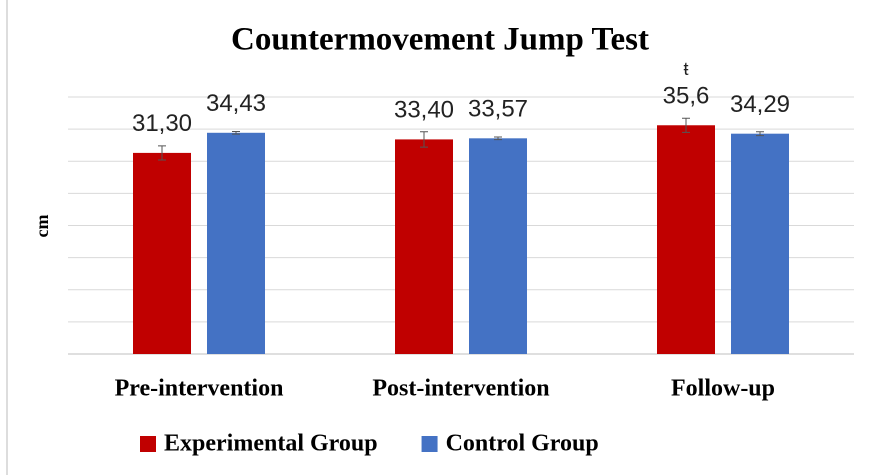 The width and height of the screenshot is (872, 475). I want to click on data-label: 31,30, so click(162, 123).